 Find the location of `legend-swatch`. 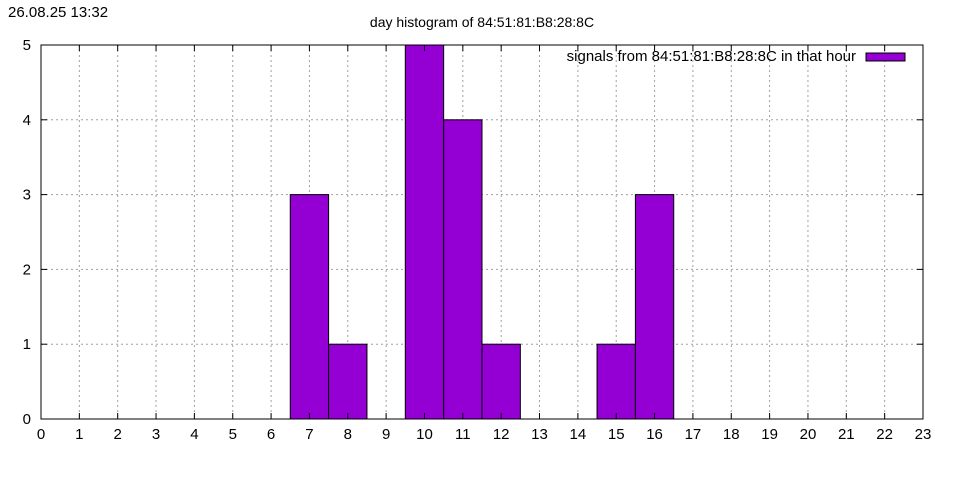

legend-swatch is located at coordinates (885, 57).